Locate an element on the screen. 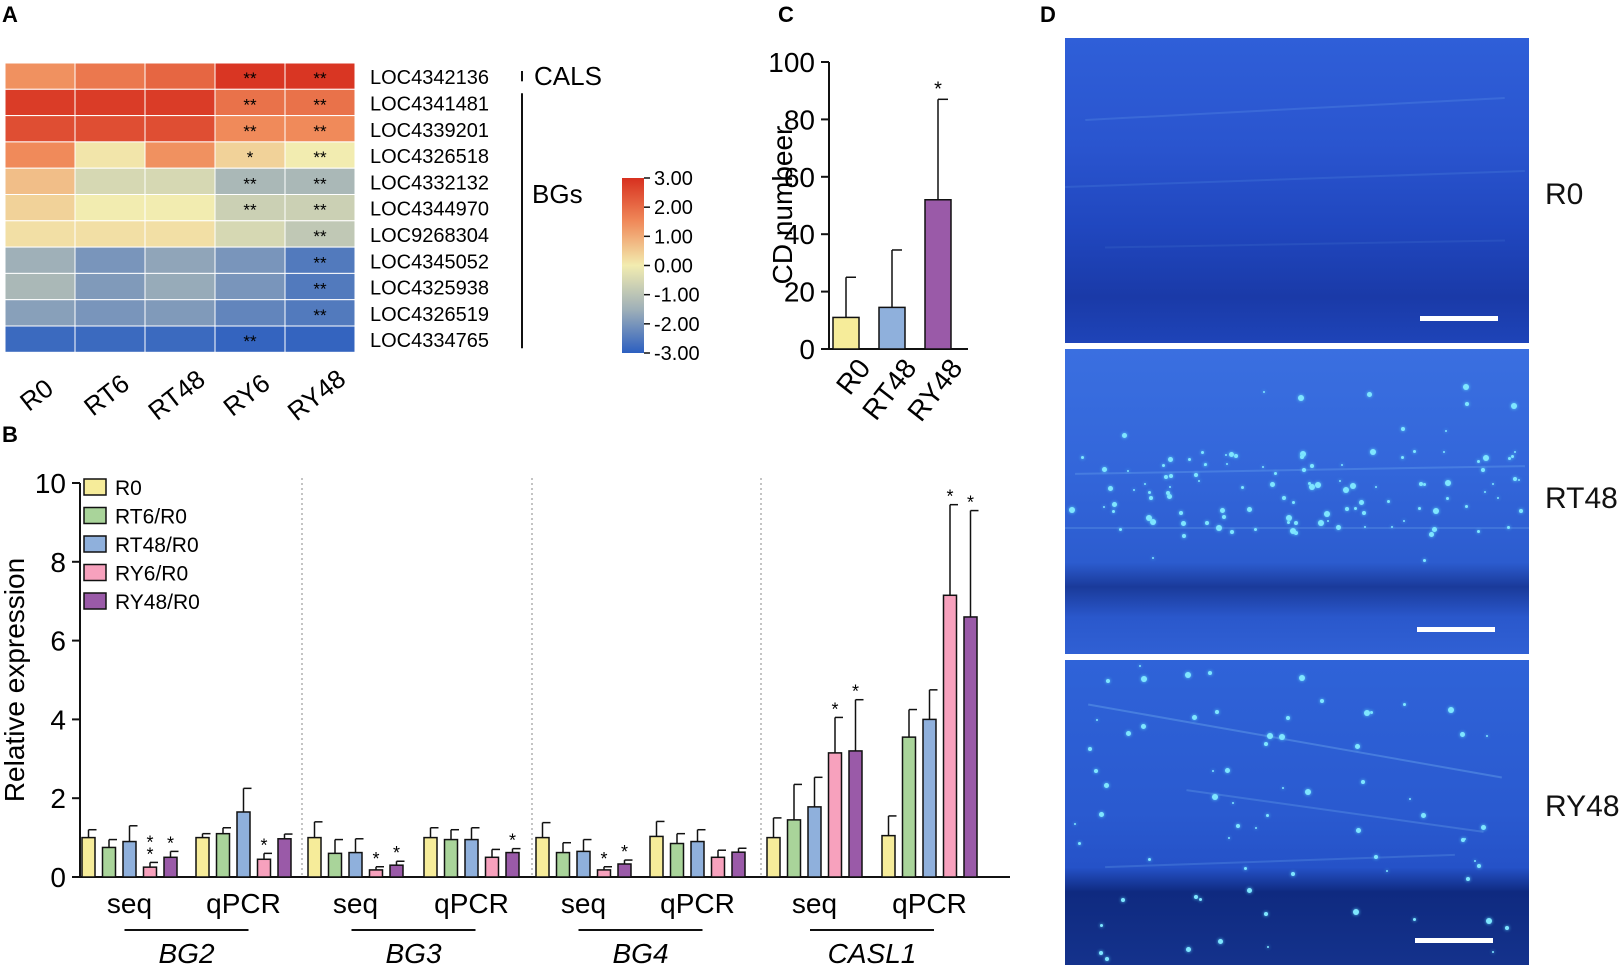 This screenshot has width=1622, height=968. micrograph-label-rt48: RT48 is located at coordinates (1581, 498).